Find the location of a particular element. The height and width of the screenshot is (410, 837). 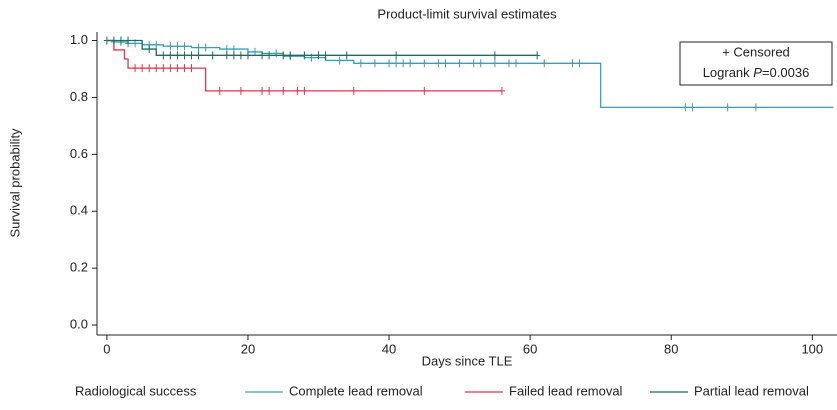

censored-note: + Censored is located at coordinates (756, 51).